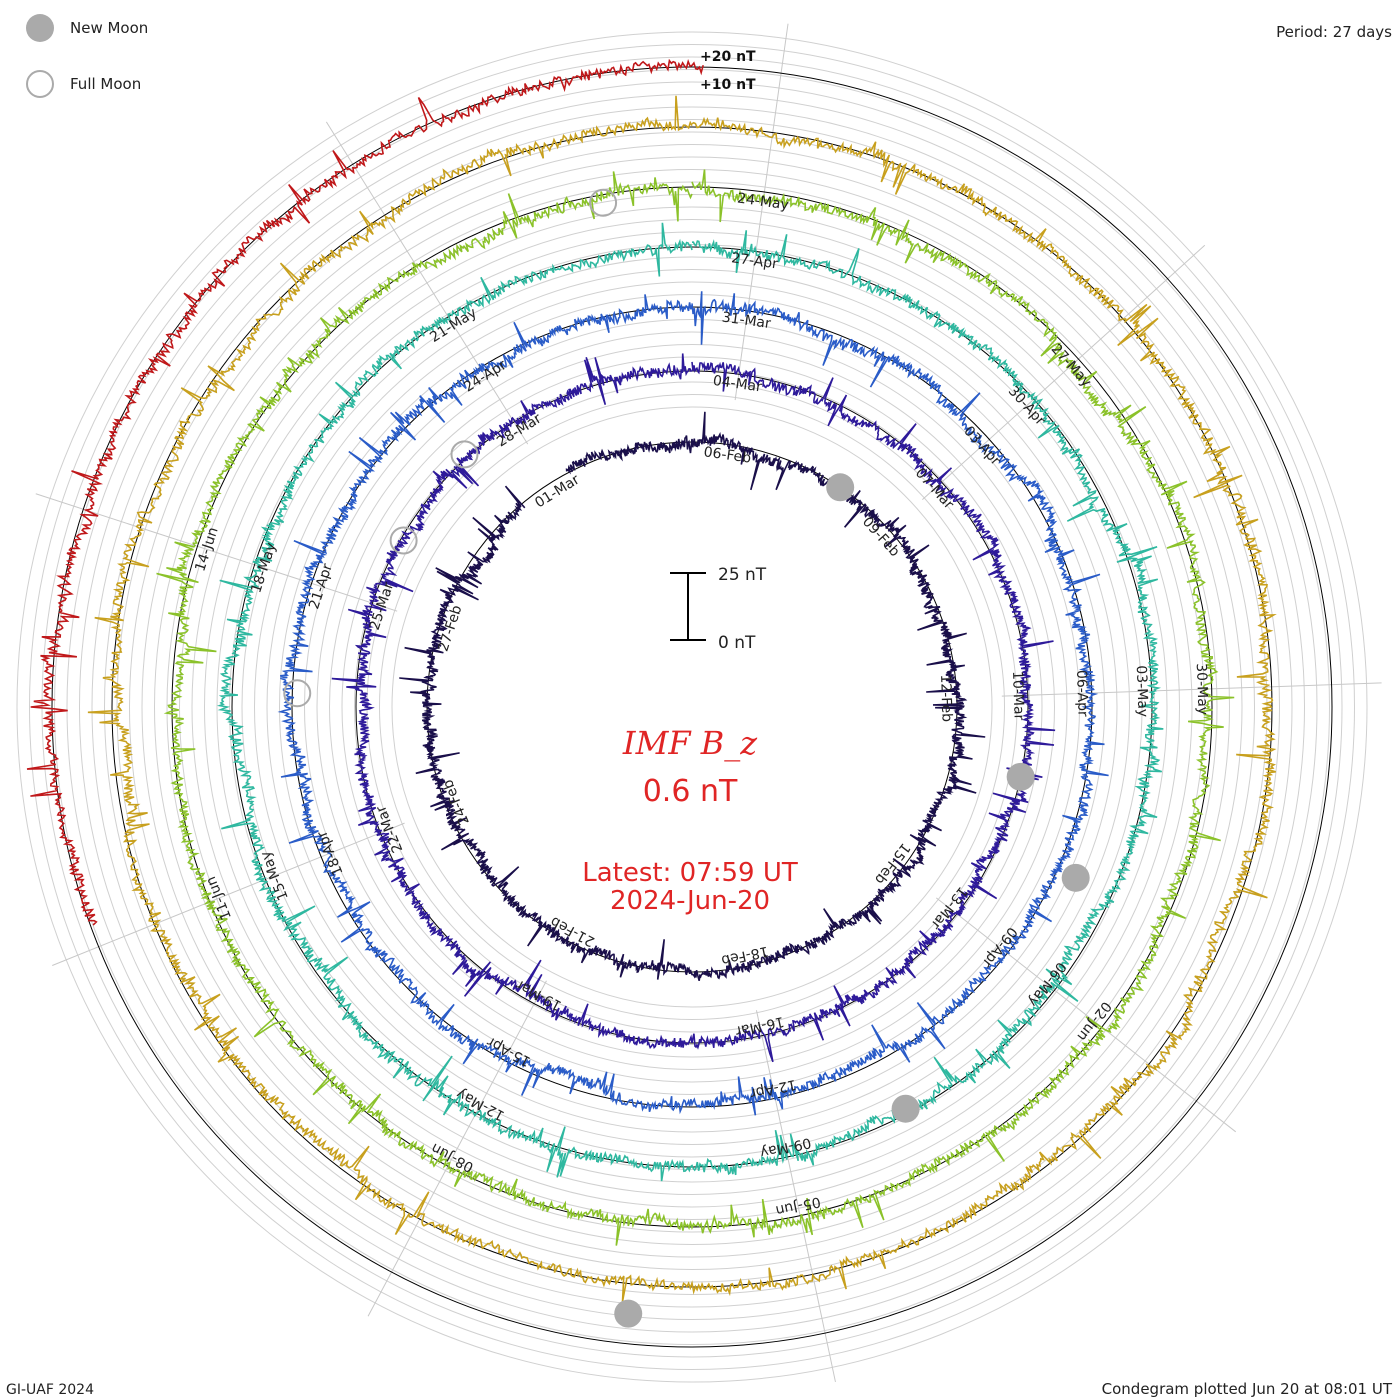 The image size is (1400, 1400). I want to click on date-label: 10-Mar, so click(1018, 696).